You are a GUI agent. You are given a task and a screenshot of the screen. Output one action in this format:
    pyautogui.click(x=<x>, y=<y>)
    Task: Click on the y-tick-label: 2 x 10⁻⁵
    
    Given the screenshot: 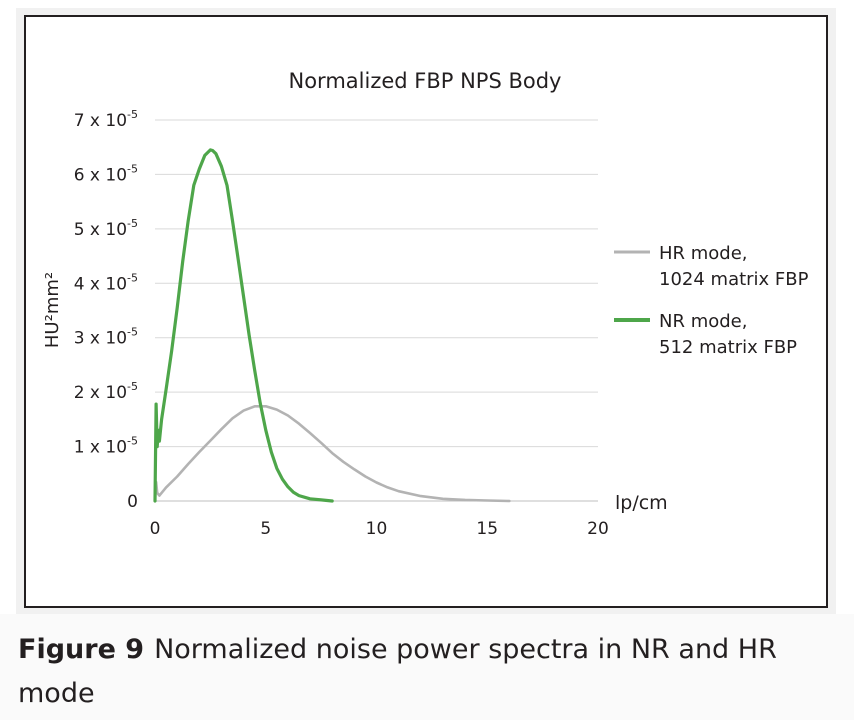 What is the action you would take?
    pyautogui.click(x=106, y=391)
    